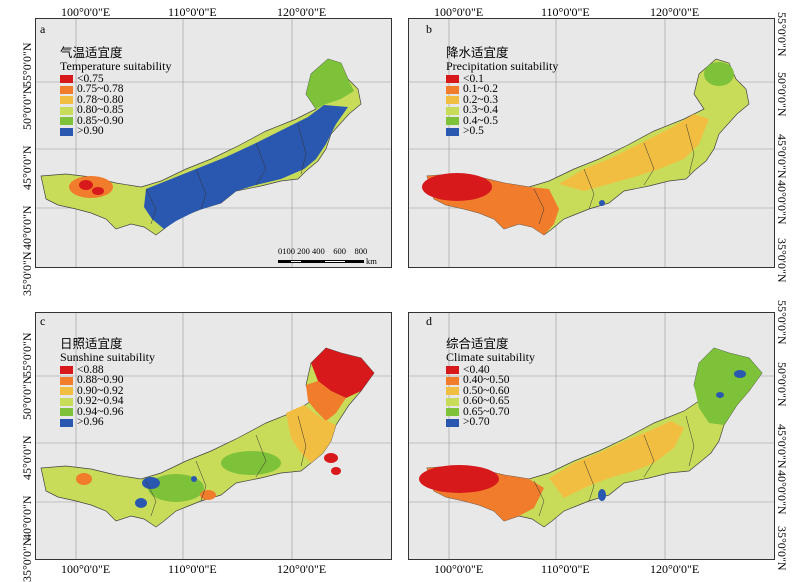 This screenshot has height=582, width=806. What do you see at coordinates (107, 370) in the screenshot?
I see `legend-item: <0.88` at bounding box center [107, 370].